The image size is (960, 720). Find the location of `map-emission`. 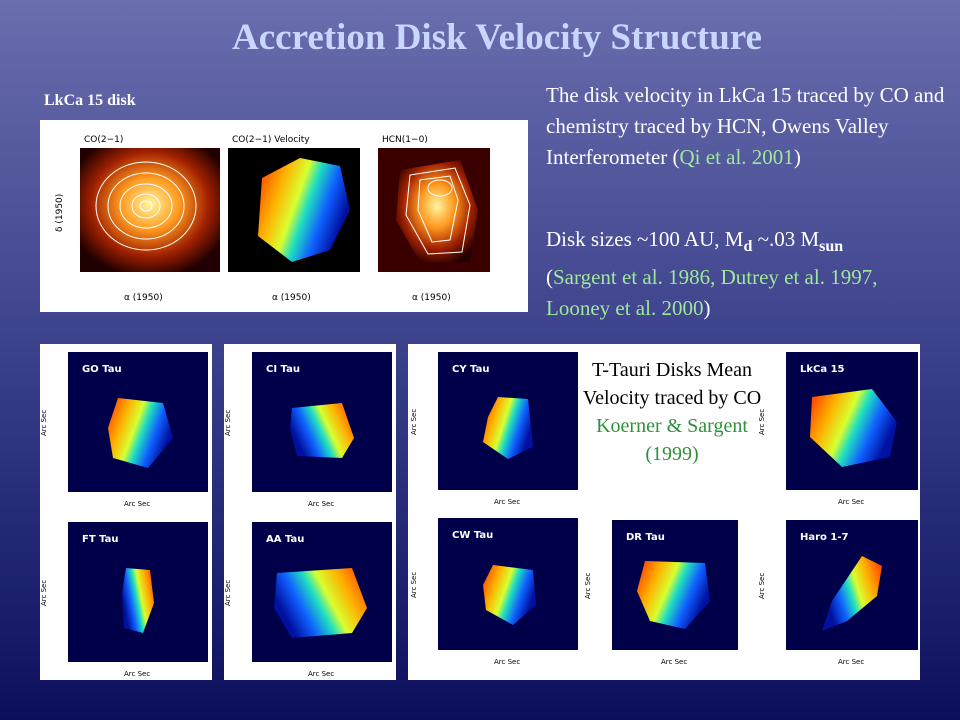

map-emission is located at coordinates (437, 211).